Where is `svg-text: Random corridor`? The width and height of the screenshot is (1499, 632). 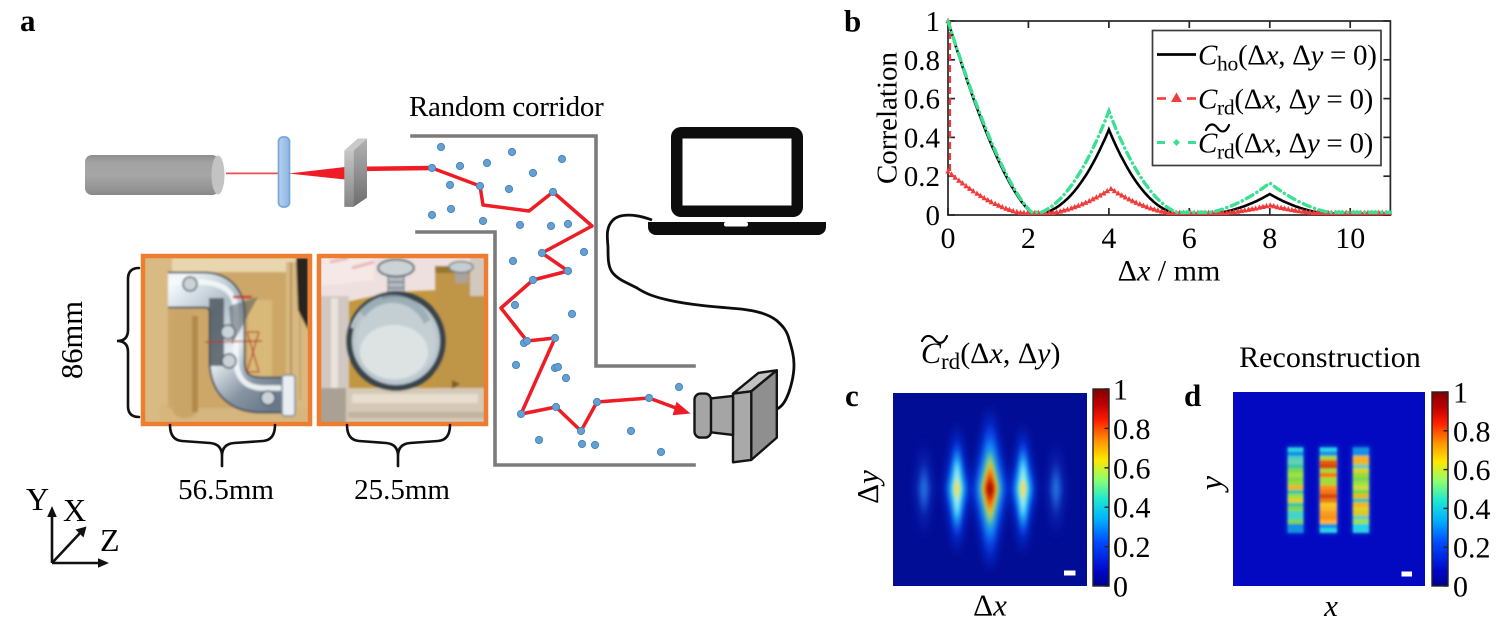
svg-text: Random corridor is located at coordinates (506, 107).